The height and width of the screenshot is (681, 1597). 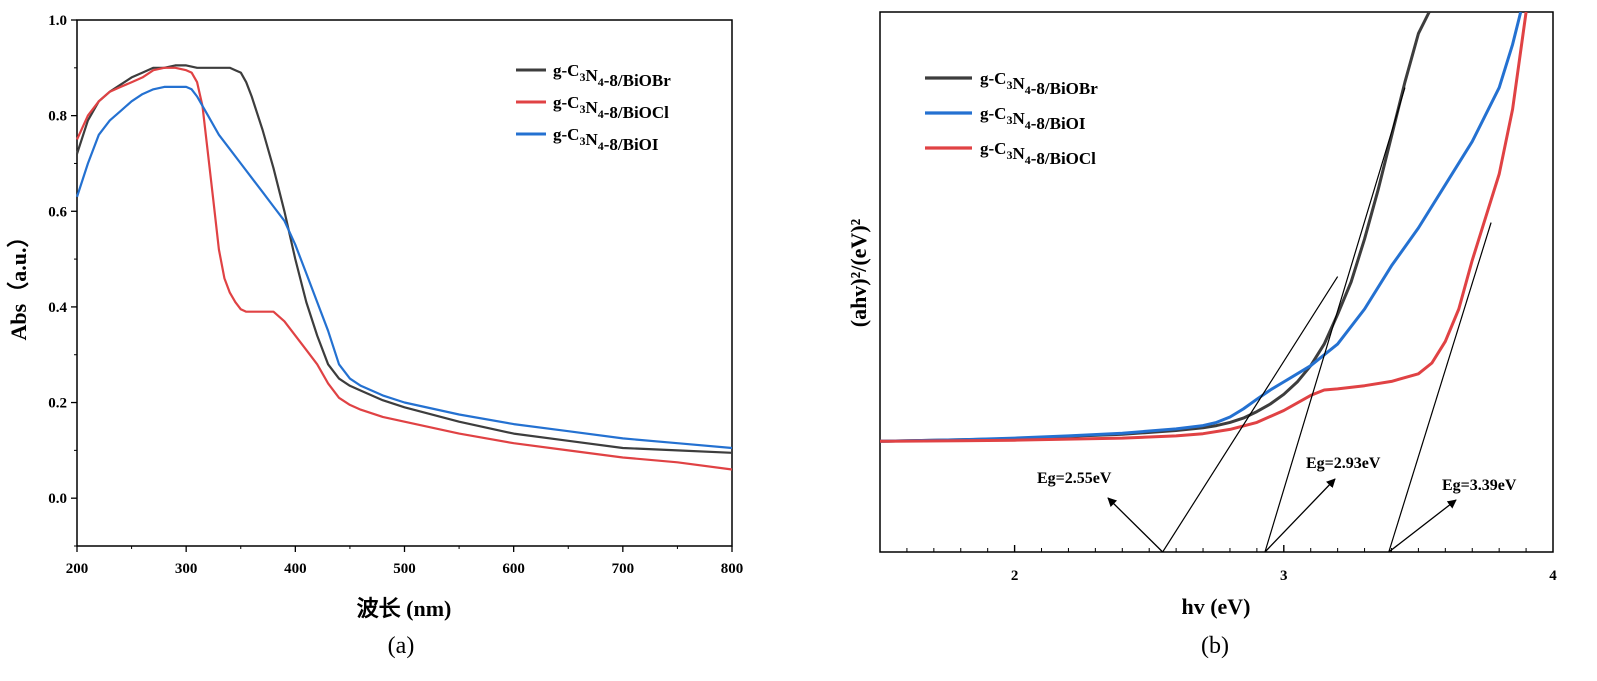 I want to click on panel-b-caption: (b), so click(x=1215, y=646).